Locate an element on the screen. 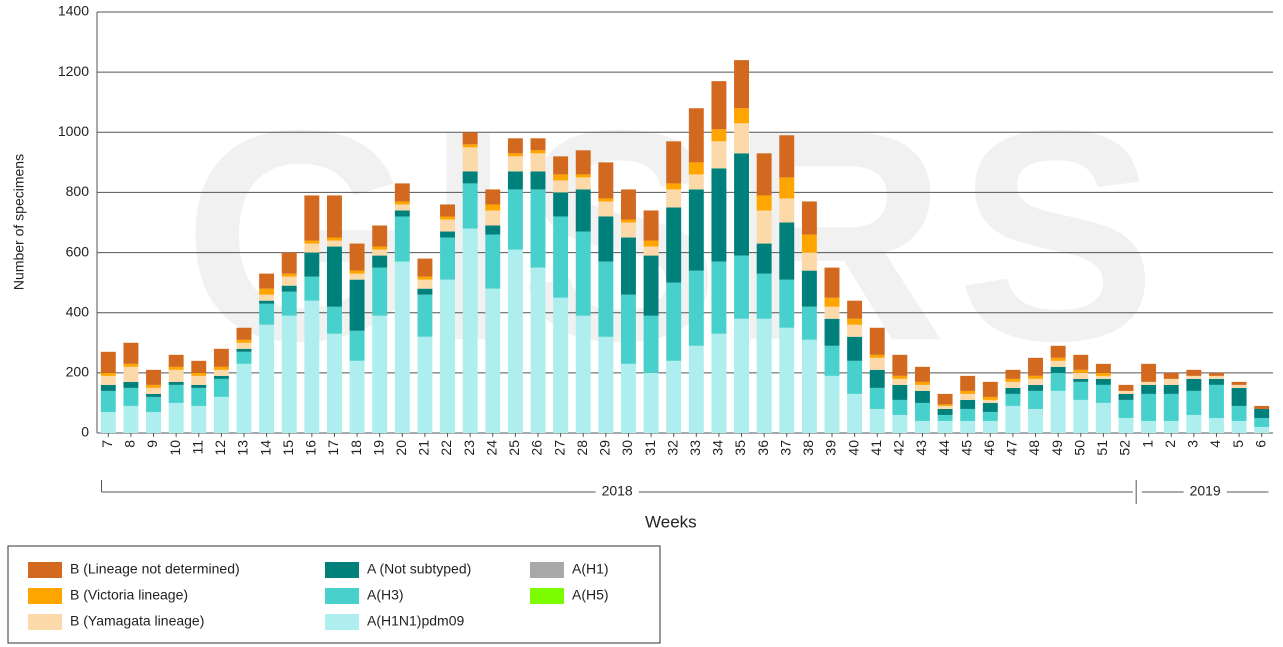 The image size is (1283, 647). x-tick-label: 28 is located at coordinates (582, 448).